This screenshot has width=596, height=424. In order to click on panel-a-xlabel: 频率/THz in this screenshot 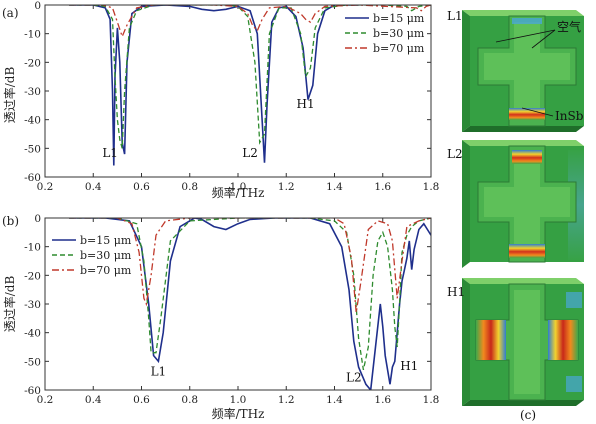, I will do `click(238, 192)`.